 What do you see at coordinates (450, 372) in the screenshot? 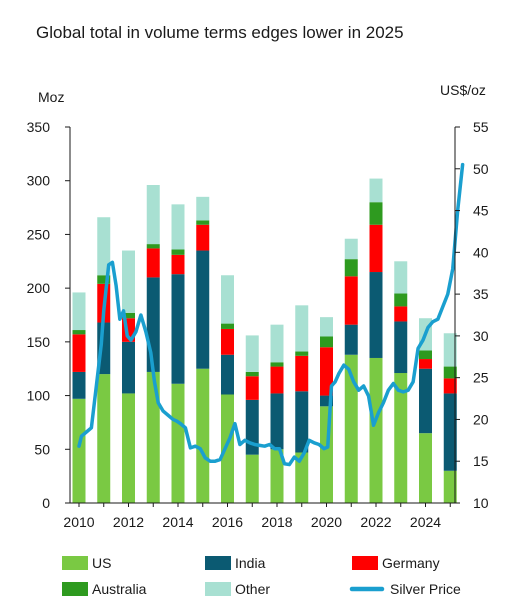
I see `bar-australia-2025` at bounding box center [450, 372].